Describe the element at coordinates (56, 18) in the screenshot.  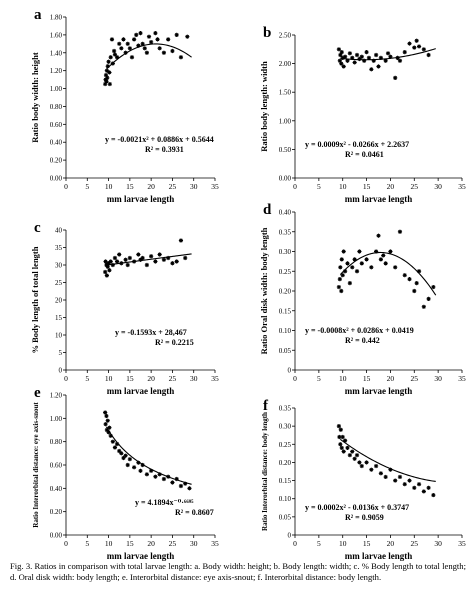
I see `y-tick-label: 1.80` at that location.